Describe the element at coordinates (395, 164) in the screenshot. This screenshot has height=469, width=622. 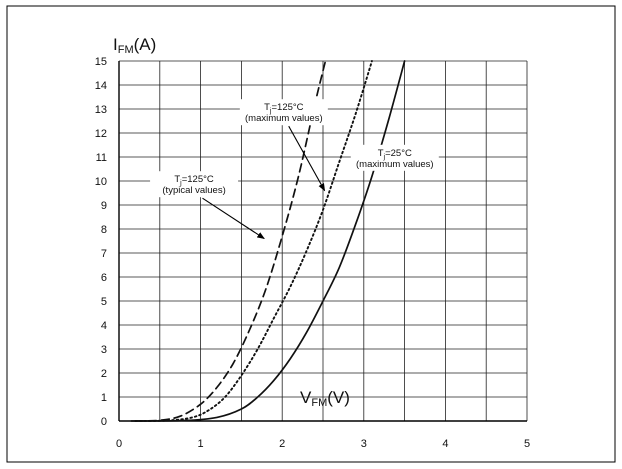
I see `annotation-note-2: (maximum values)` at that location.